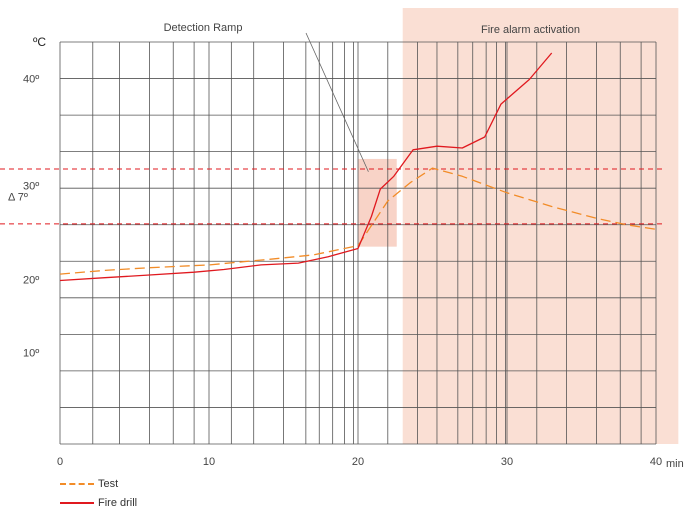 The width and height of the screenshot is (694, 512). Describe the element at coordinates (333, 196) in the screenshot. I see `threshold-lines` at that location.